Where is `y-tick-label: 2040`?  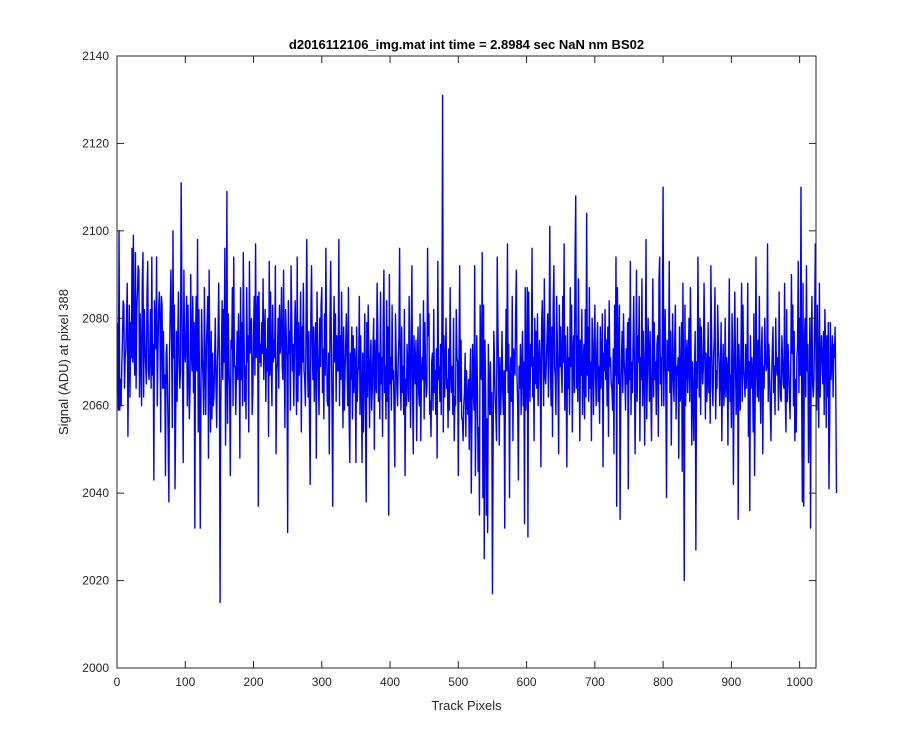
y-tick-label: 2040 is located at coordinates (95, 493).